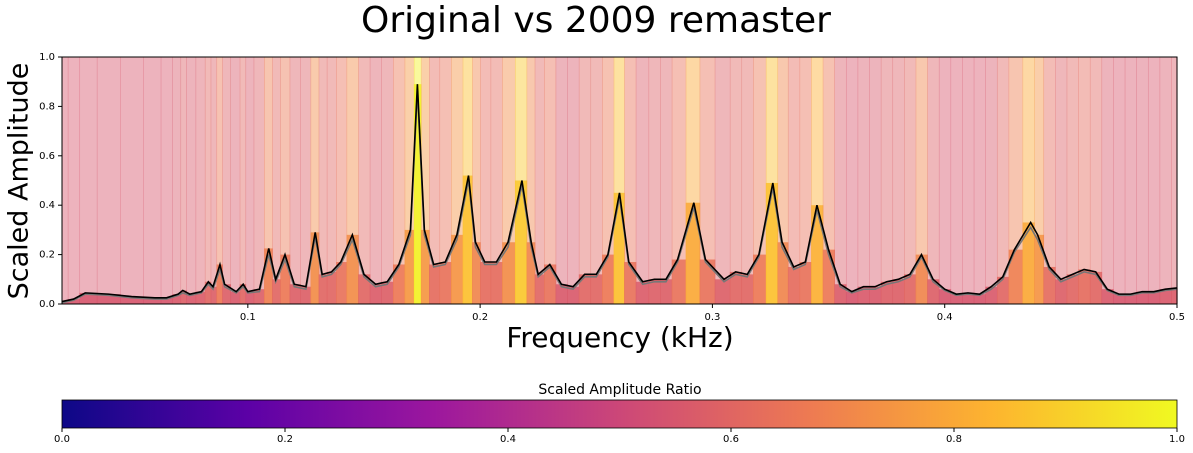  What do you see at coordinates (19, 181) in the screenshot?
I see `y-axis-label: Scaled Amplitude` at bounding box center [19, 181].